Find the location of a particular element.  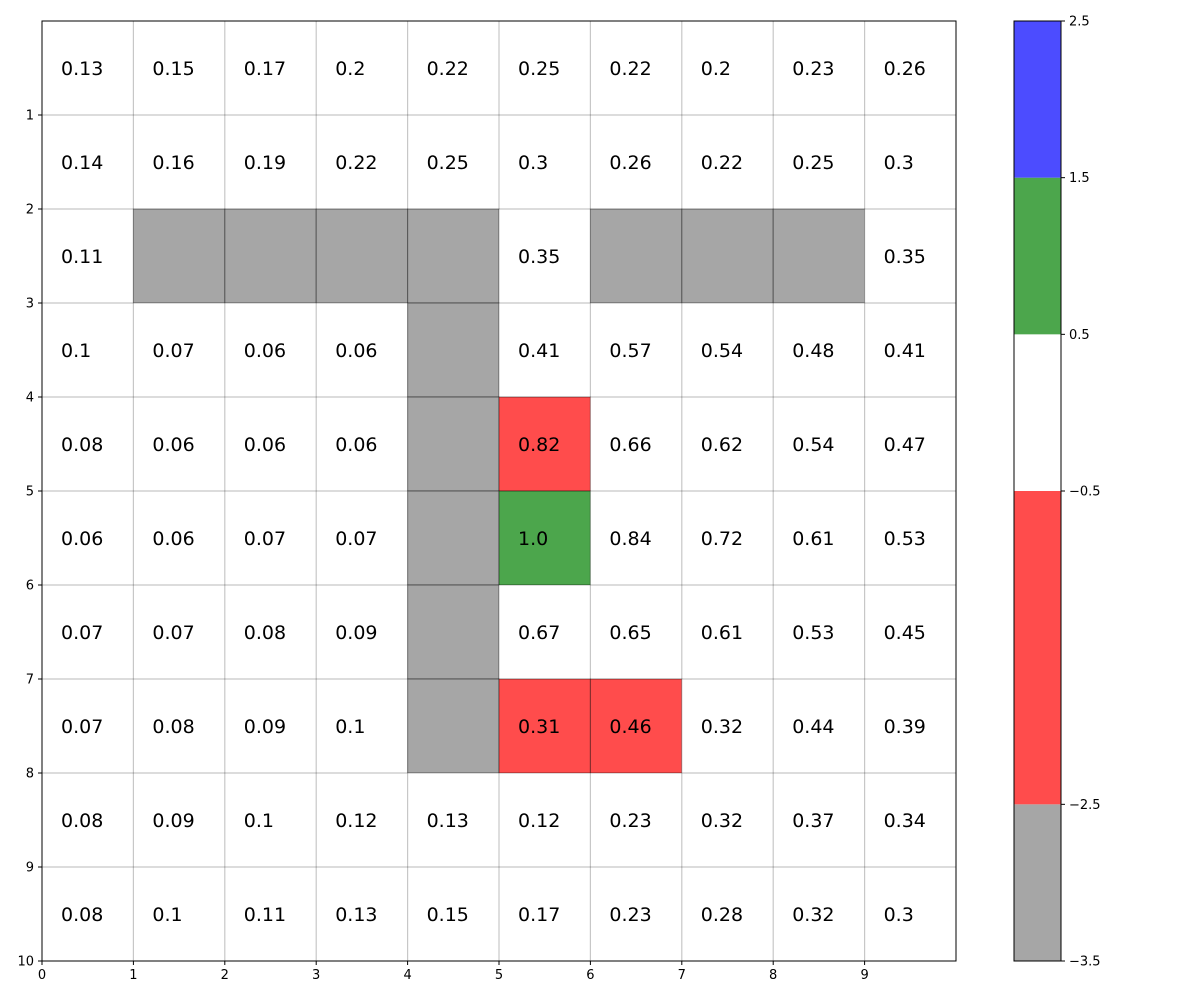

heatmap-cell-r3-c9 is located at coordinates (910, 350).